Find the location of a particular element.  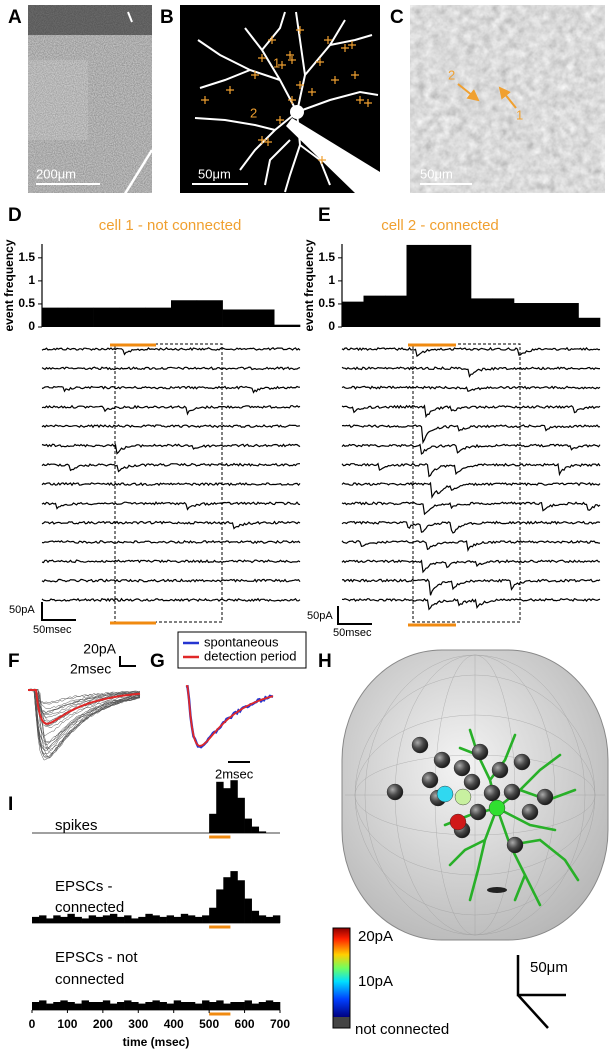

x-tick-label: 600 is located at coordinates (245, 1024).